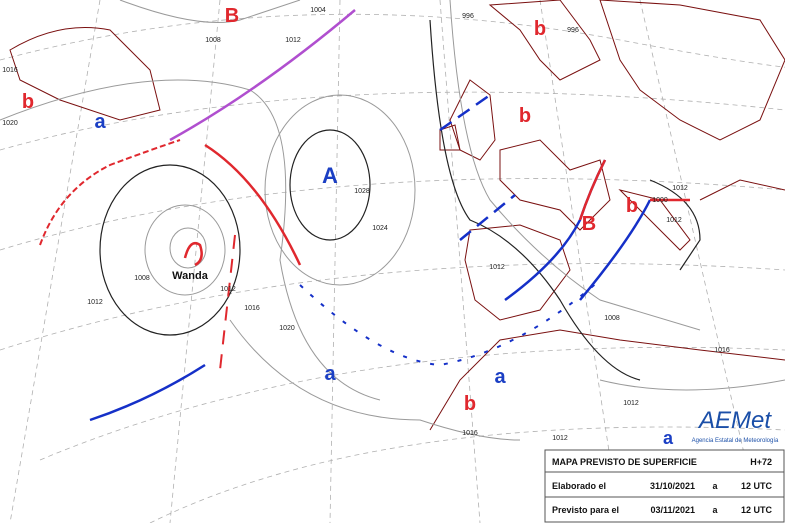 The image size is (785, 523). Describe the element at coordinates (585, 510) in the screenshot. I see `info-cell: Previsto para el` at that location.